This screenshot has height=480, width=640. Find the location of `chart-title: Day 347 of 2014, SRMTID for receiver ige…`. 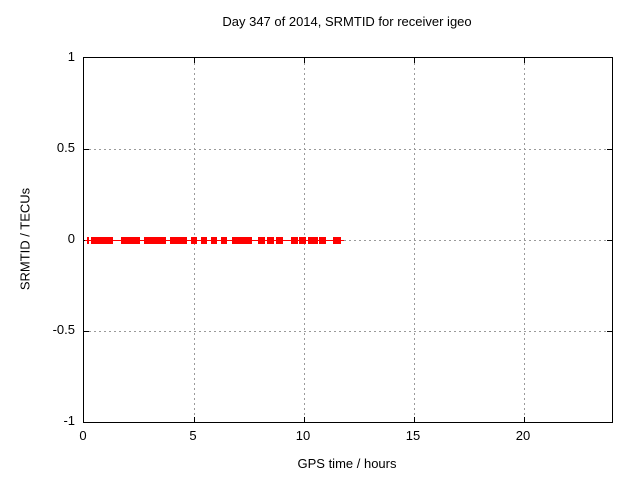

chart-title: Day 347 of 2014, SRMTID for receiver ige… is located at coordinates (347, 21).